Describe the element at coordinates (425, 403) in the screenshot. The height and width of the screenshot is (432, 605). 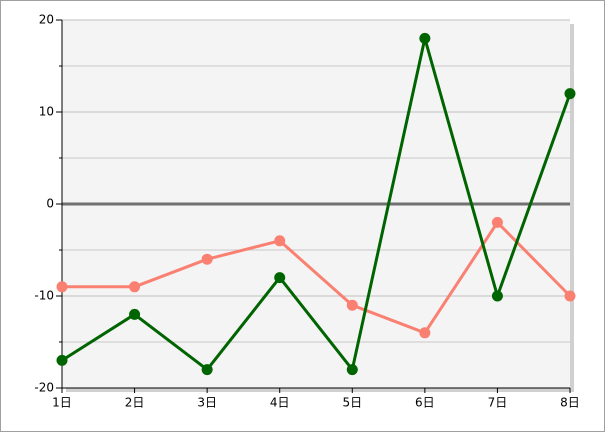
I see `x-tick-label: 6日` at that location.